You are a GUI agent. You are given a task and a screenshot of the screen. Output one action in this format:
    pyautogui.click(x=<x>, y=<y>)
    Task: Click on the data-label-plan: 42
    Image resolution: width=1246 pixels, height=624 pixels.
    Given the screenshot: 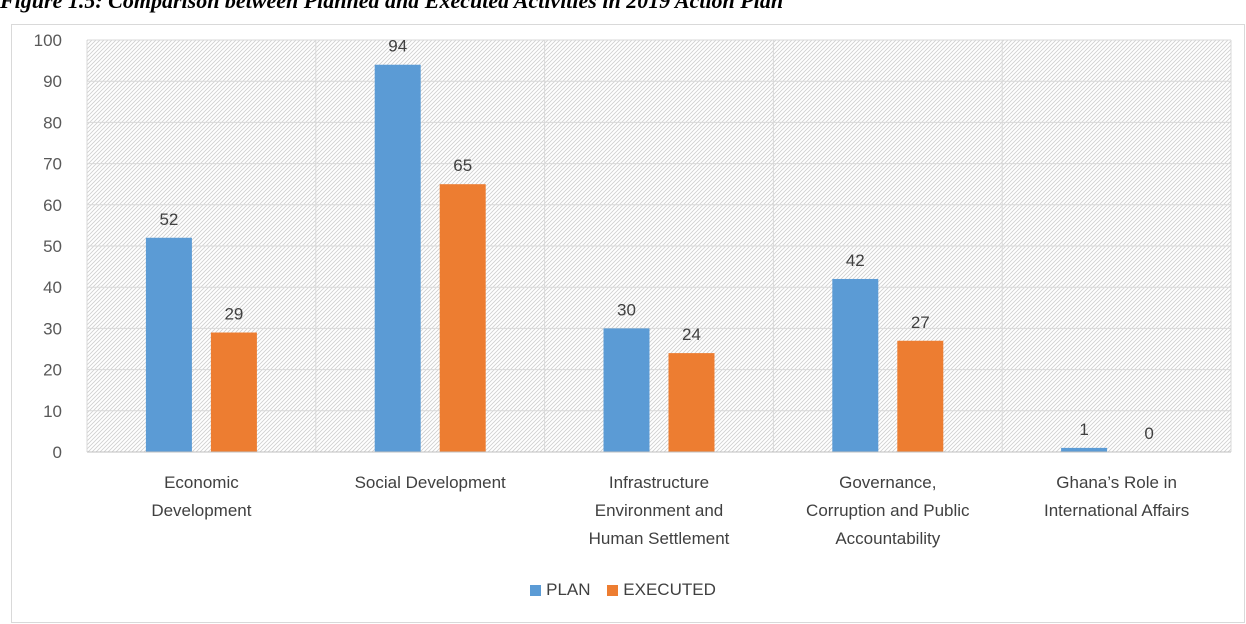 What is the action you would take?
    pyautogui.click(x=855, y=260)
    